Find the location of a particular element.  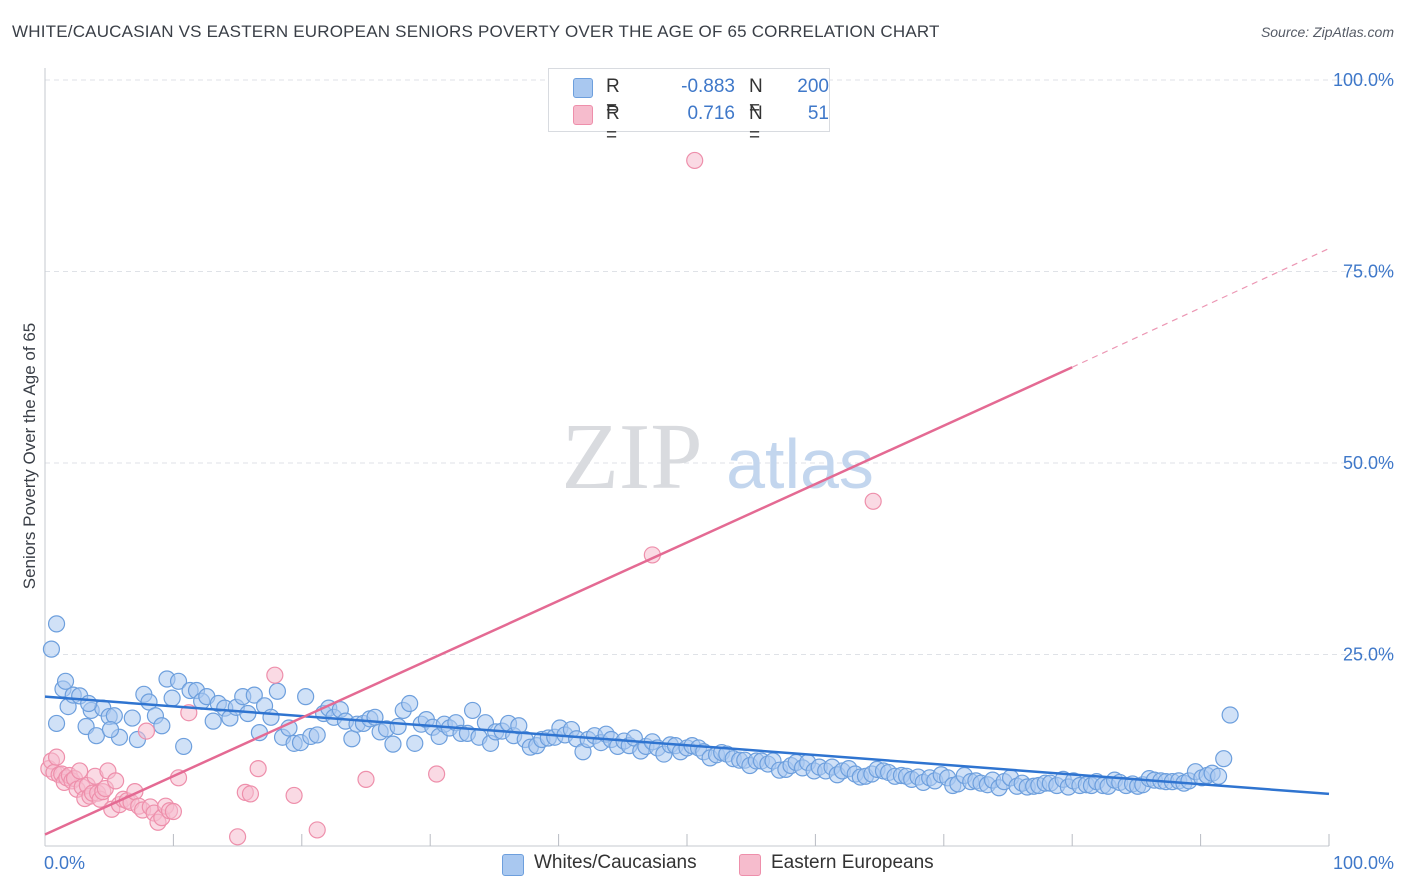

source-label: Source: ZipAtlas.com is located at coordinates (1327, 32).